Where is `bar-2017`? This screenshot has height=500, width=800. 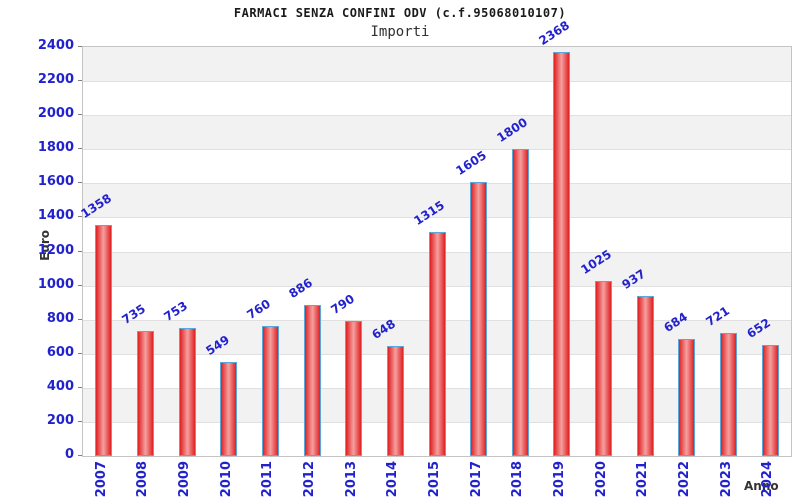
bar-2017 is located at coordinates (479, 319).